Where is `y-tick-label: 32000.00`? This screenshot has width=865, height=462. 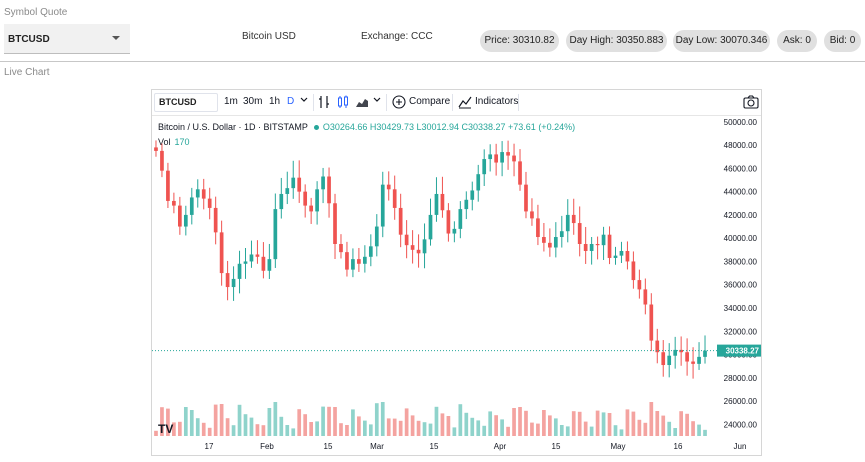 y-tick-label: 32000.00 is located at coordinates (741, 331).